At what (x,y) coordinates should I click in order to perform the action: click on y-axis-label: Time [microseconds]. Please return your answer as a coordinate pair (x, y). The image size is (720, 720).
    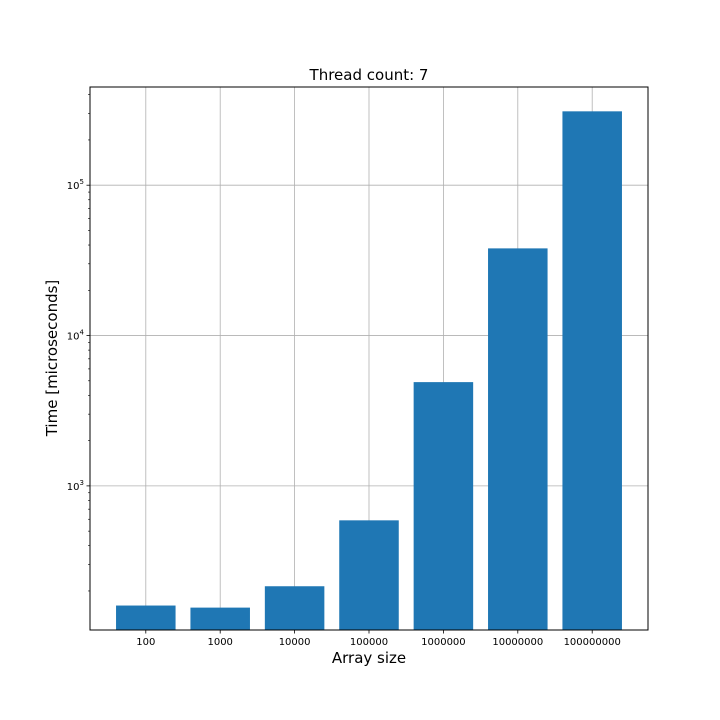
    Looking at the image, I should click on (52, 359).